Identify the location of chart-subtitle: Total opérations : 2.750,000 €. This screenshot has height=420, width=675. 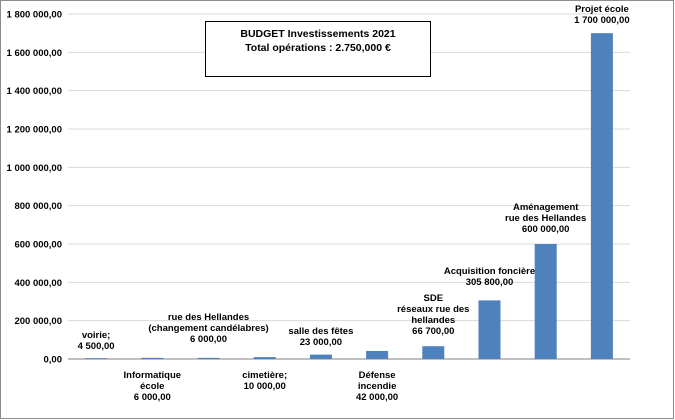
(318, 48).